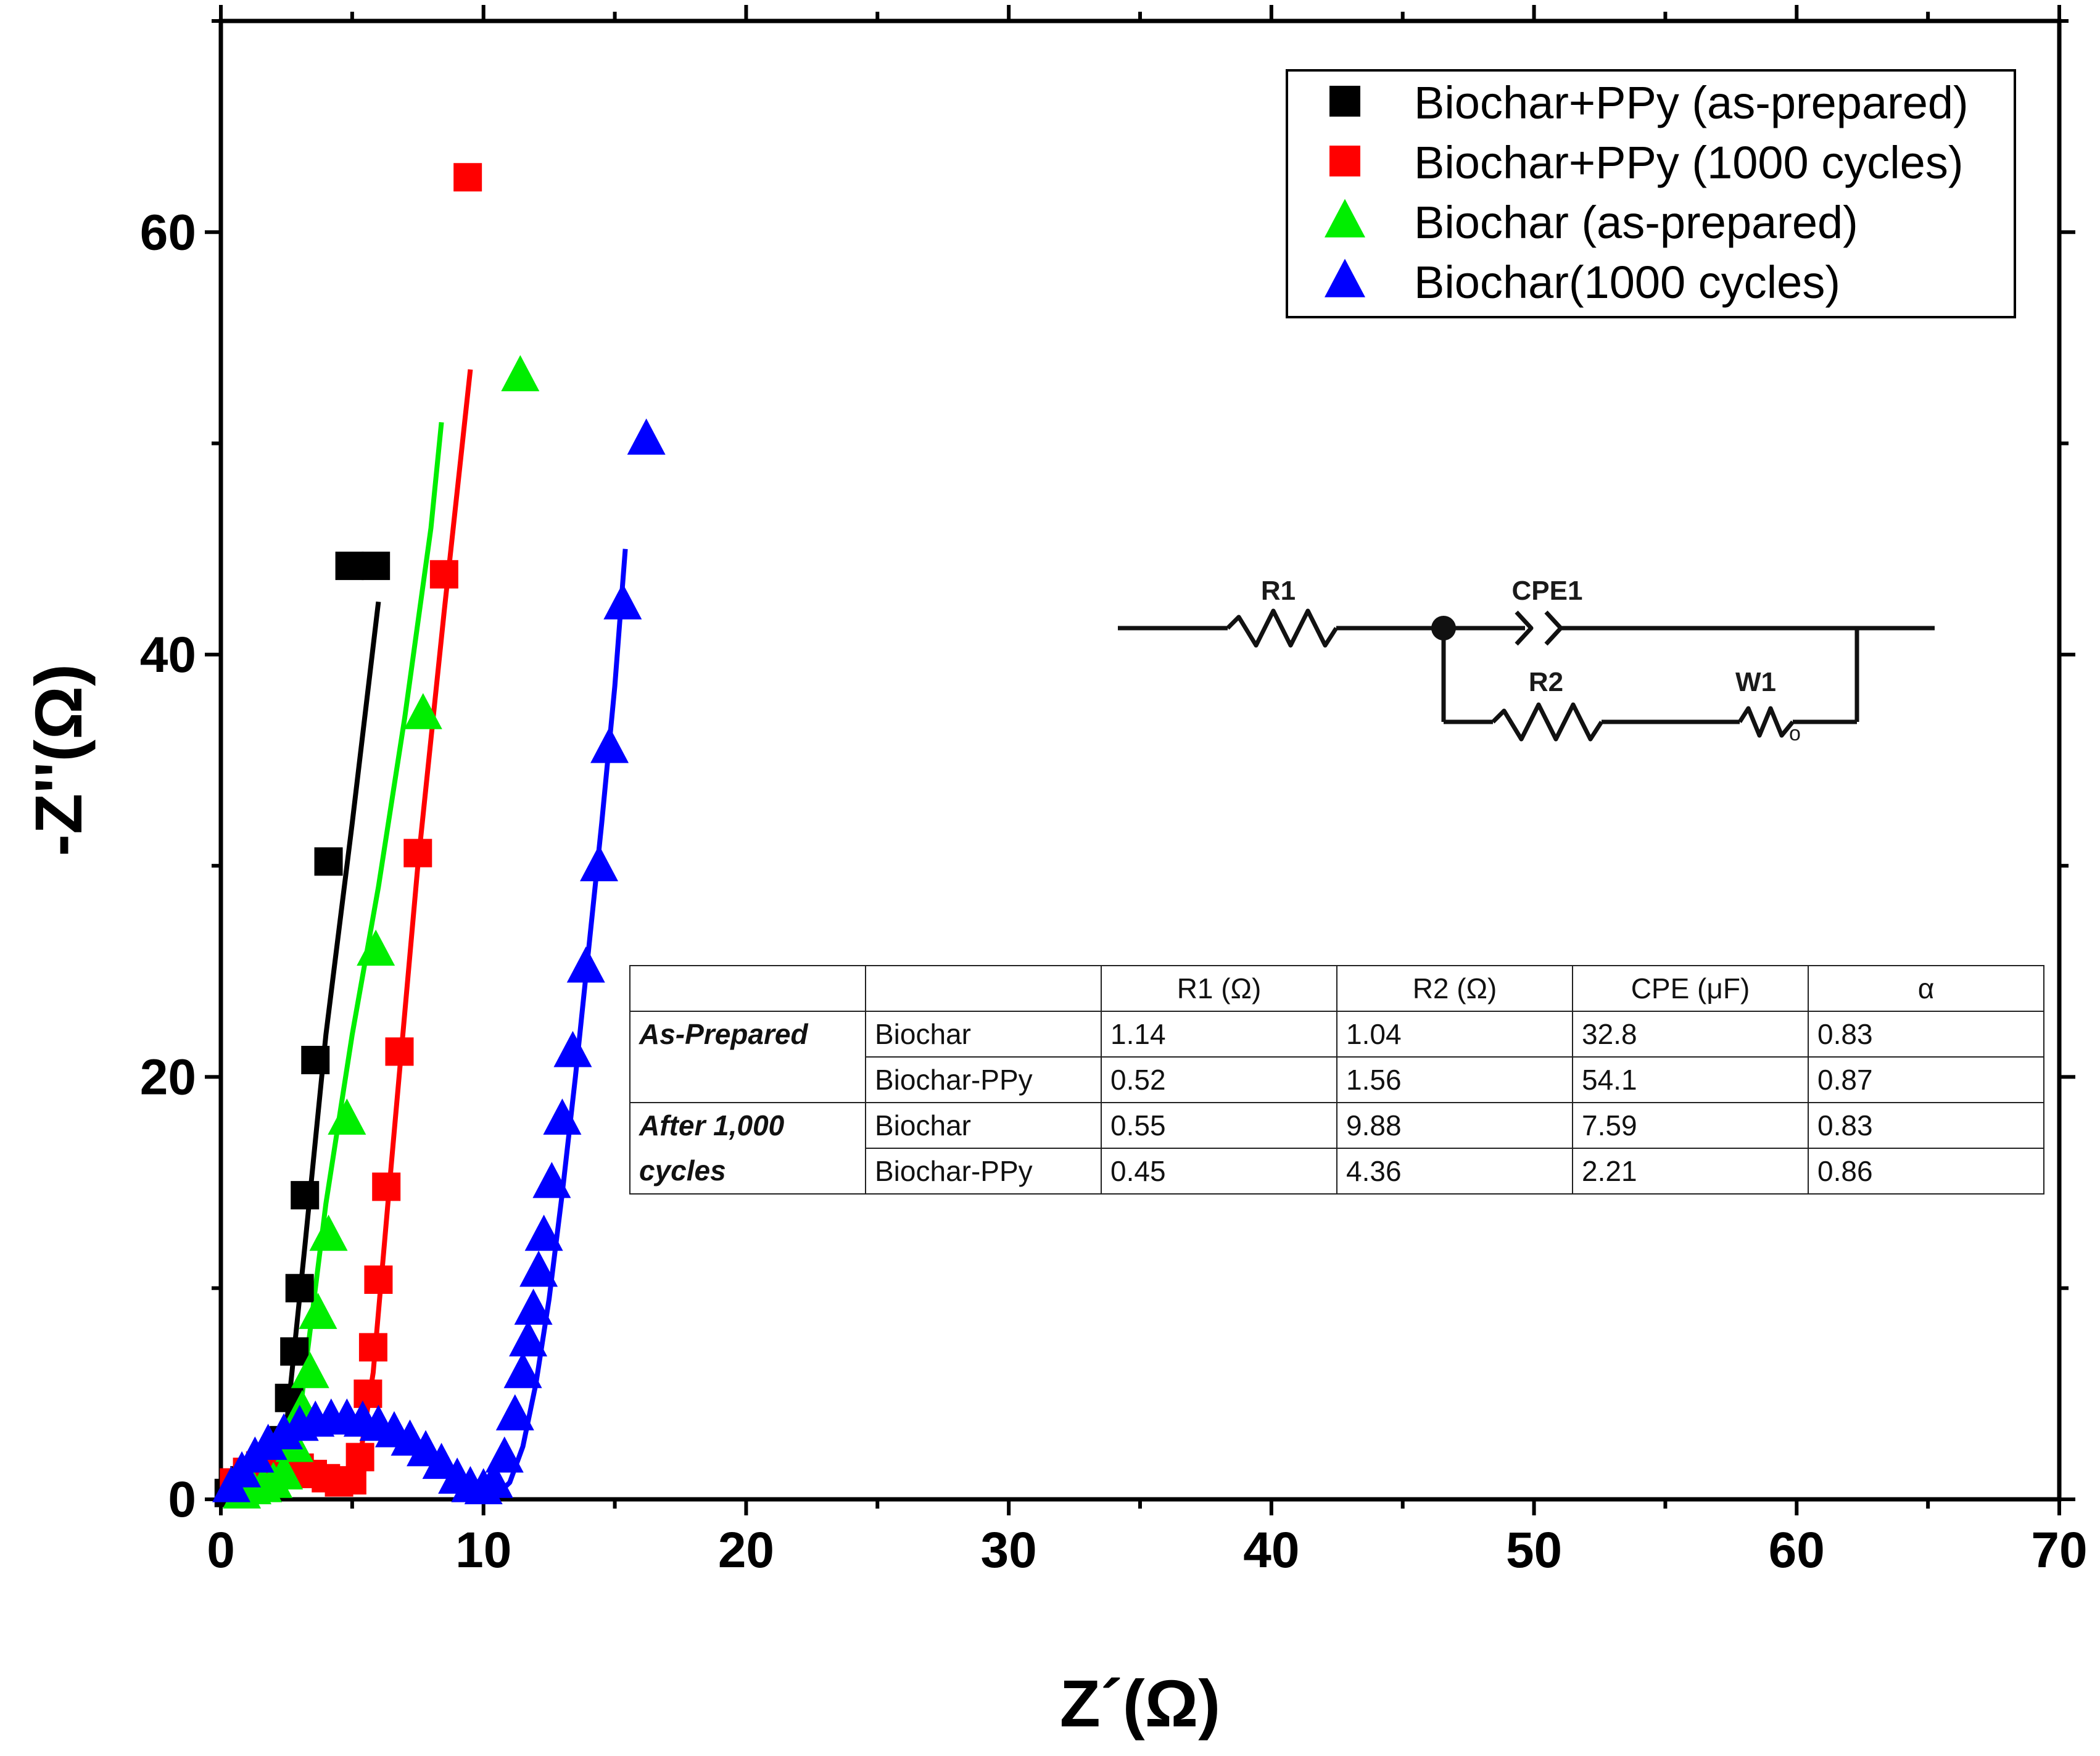 The height and width of the screenshot is (1756, 2100). Describe the element at coordinates (1766, 722) in the screenshot. I see `w1-warburg-symbol` at that location.